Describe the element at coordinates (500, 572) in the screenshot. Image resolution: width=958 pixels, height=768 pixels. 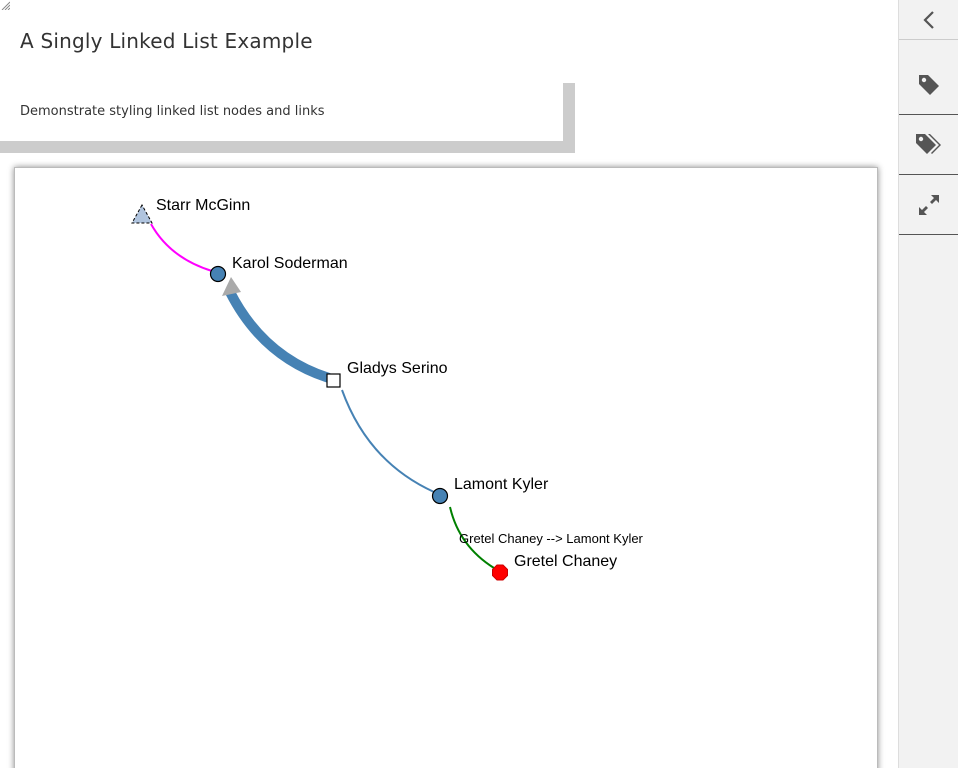
I see `node-gretel-chaney` at that location.